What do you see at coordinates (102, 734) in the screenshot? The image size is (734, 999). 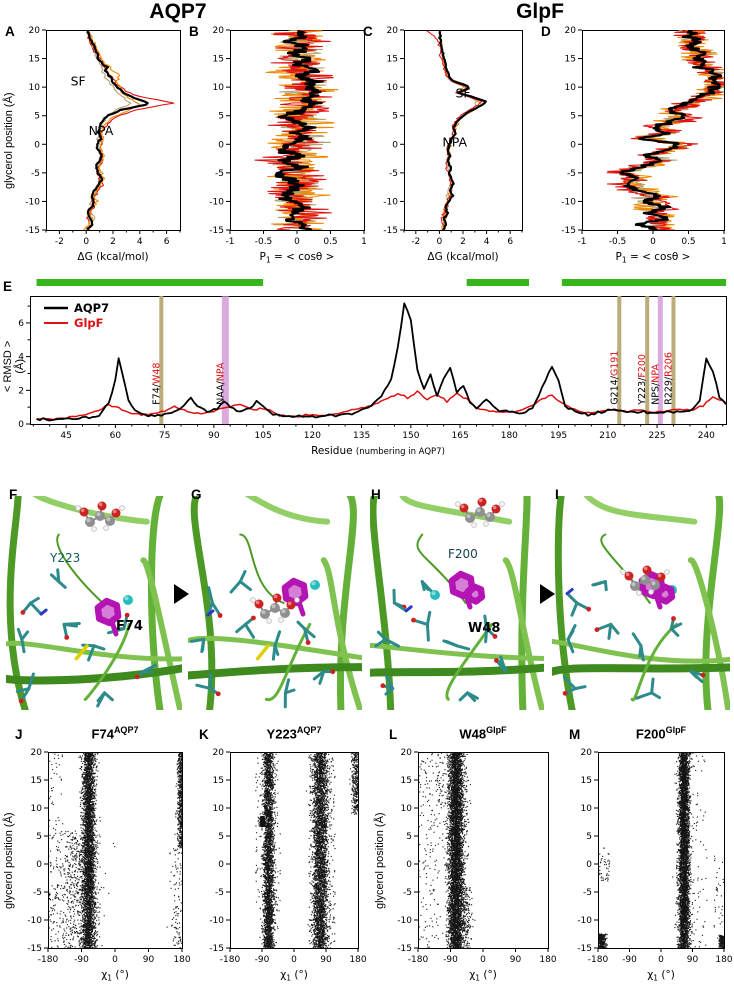 I see `title-base: F74` at bounding box center [102, 734].